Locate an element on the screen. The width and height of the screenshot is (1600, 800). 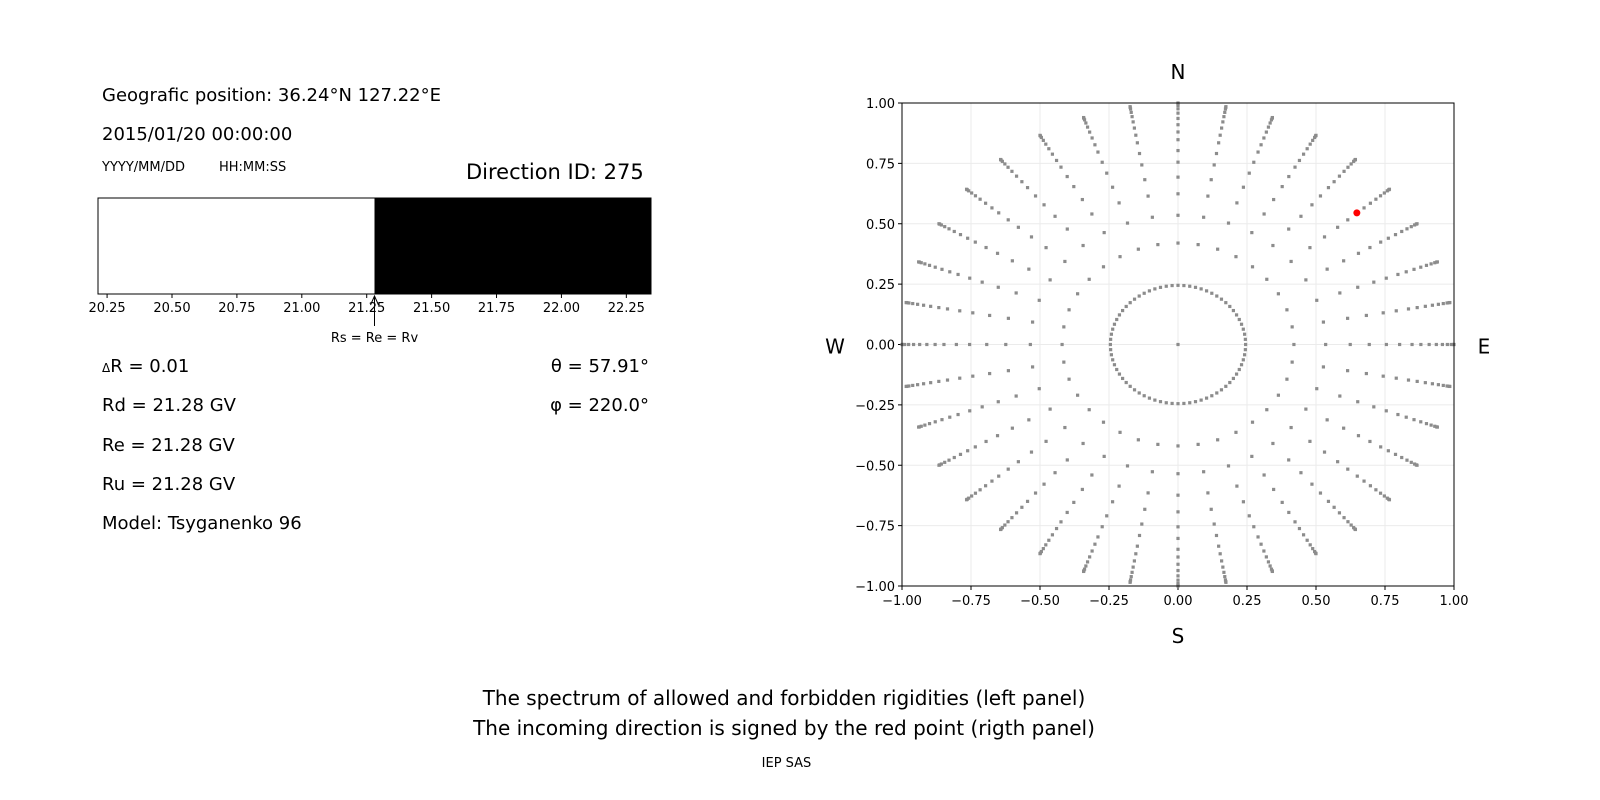
y-tick-label: 0.75 is located at coordinates (880, 164).